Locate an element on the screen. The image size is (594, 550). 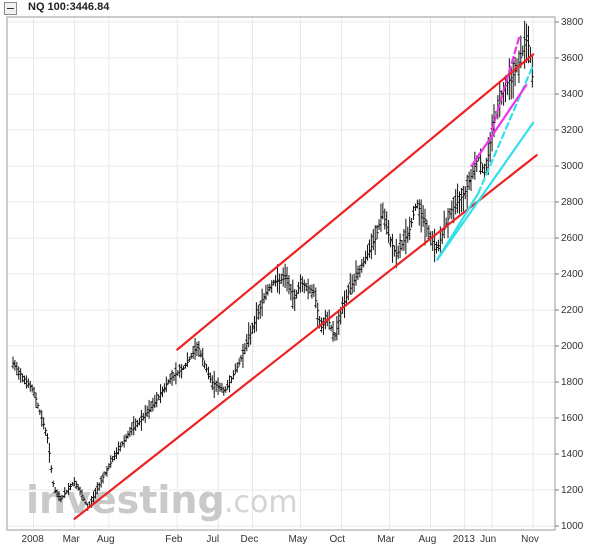
y-tick-label: 3400 is located at coordinates (572, 94).